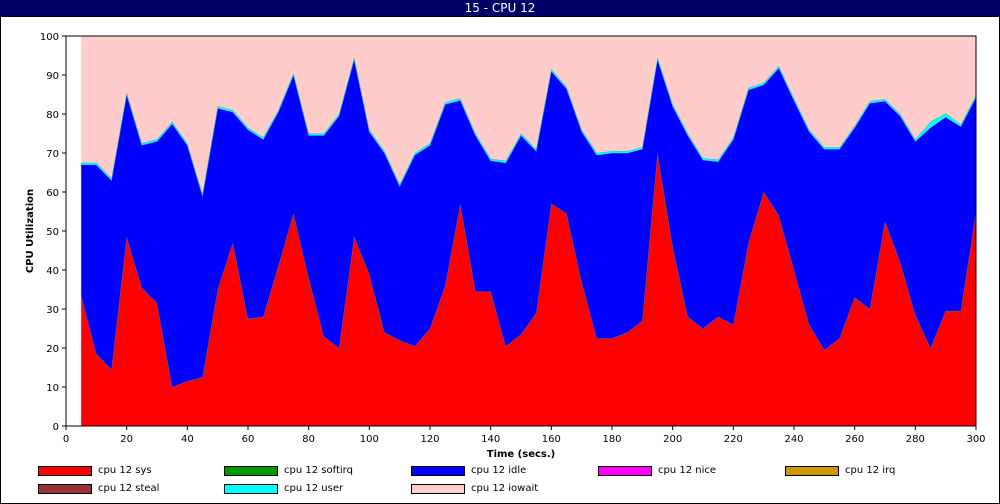 The image size is (1000, 504). What do you see at coordinates (499, 470) in the screenshot?
I see `legend-label: cpu 12 idle` at bounding box center [499, 470].